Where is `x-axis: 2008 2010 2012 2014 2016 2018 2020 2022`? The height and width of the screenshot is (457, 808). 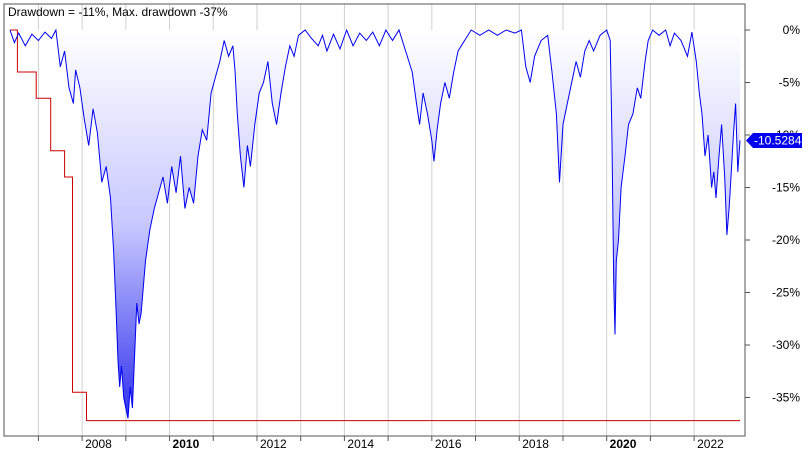 x-axis: 2008 2010 2012 2014 2016 2018 2020 2022 is located at coordinates (380, 443).